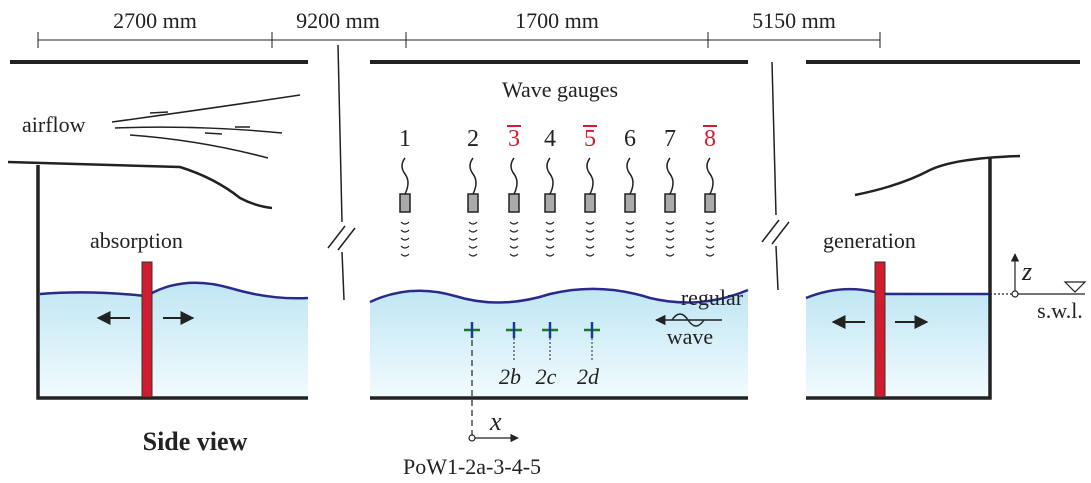 The width and height of the screenshot is (1091, 483). Describe the element at coordinates (338, 20) in the screenshot. I see `dimension: 9200 mm` at that location.